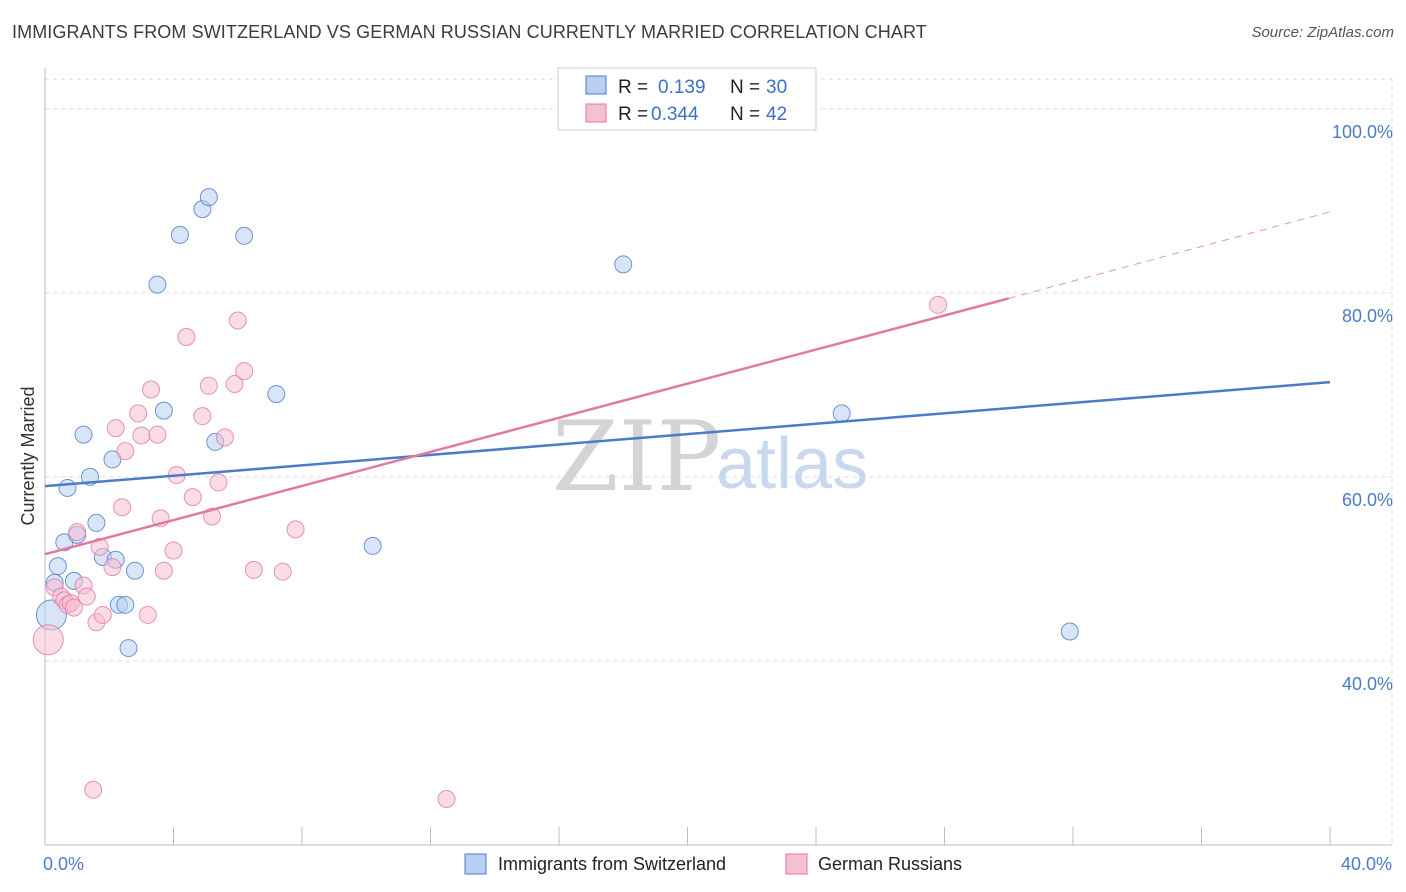 The width and height of the screenshot is (1406, 892). What do you see at coordinates (633, 87) in the screenshot?
I see `legend-r-label-blue: R =` at bounding box center [633, 87].